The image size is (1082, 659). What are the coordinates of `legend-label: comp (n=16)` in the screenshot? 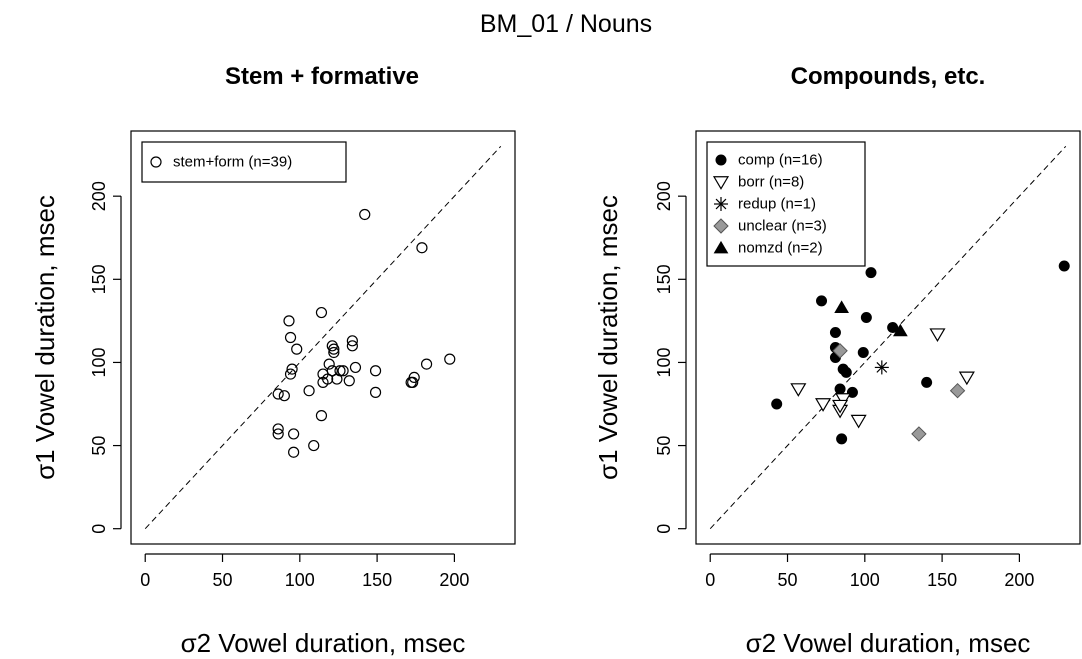 It's located at (780, 160).